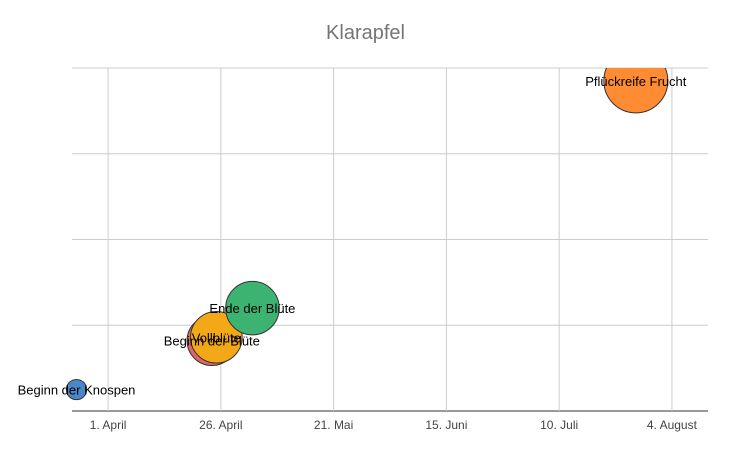 The width and height of the screenshot is (731, 455). I want to click on x-tick-label: 4. August, so click(672, 425).